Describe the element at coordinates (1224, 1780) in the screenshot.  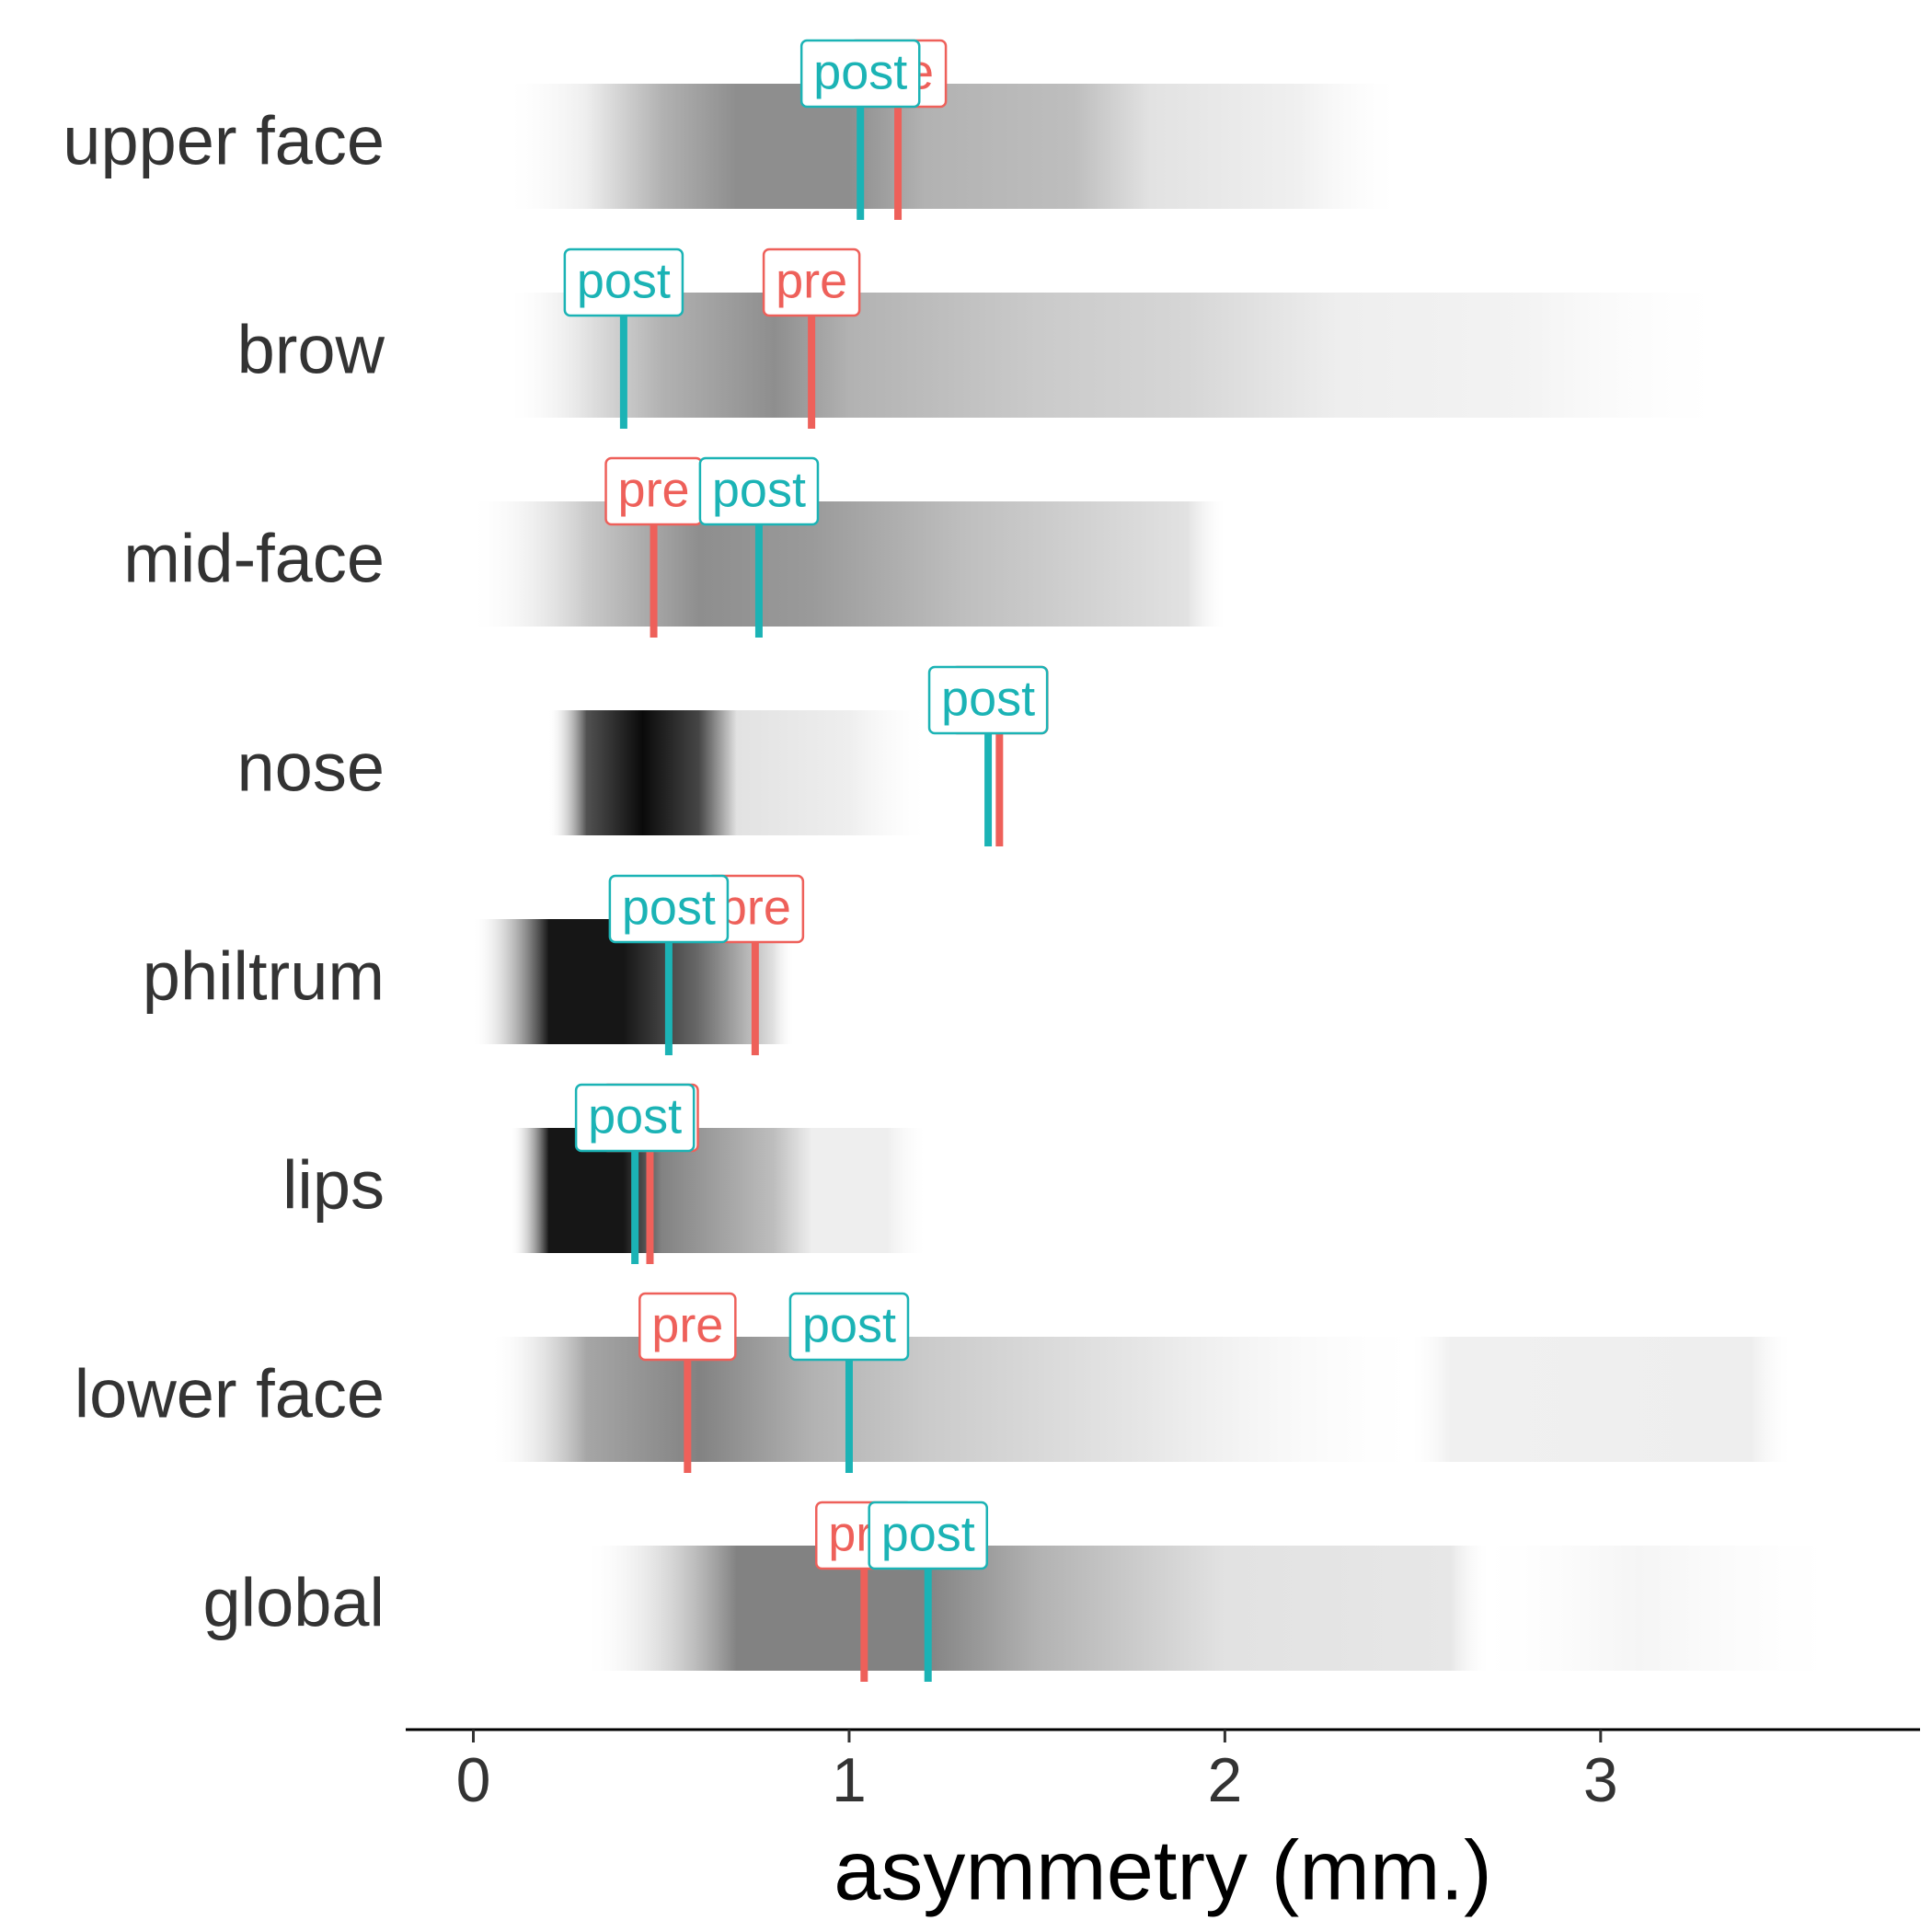
I see `x-tick-label: 2` at that location.